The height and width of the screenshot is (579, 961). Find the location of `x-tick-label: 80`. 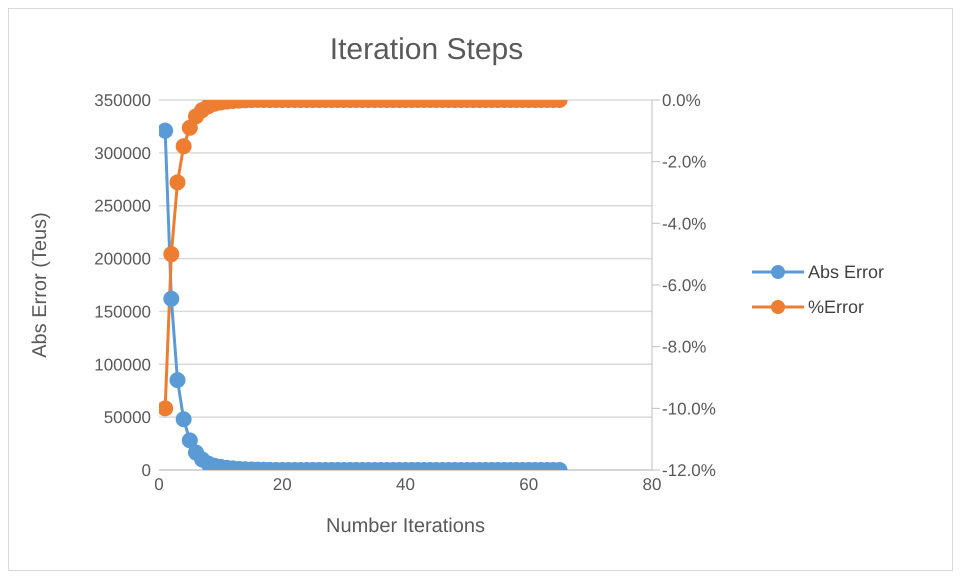

x-tick-label: 80 is located at coordinates (652, 484).